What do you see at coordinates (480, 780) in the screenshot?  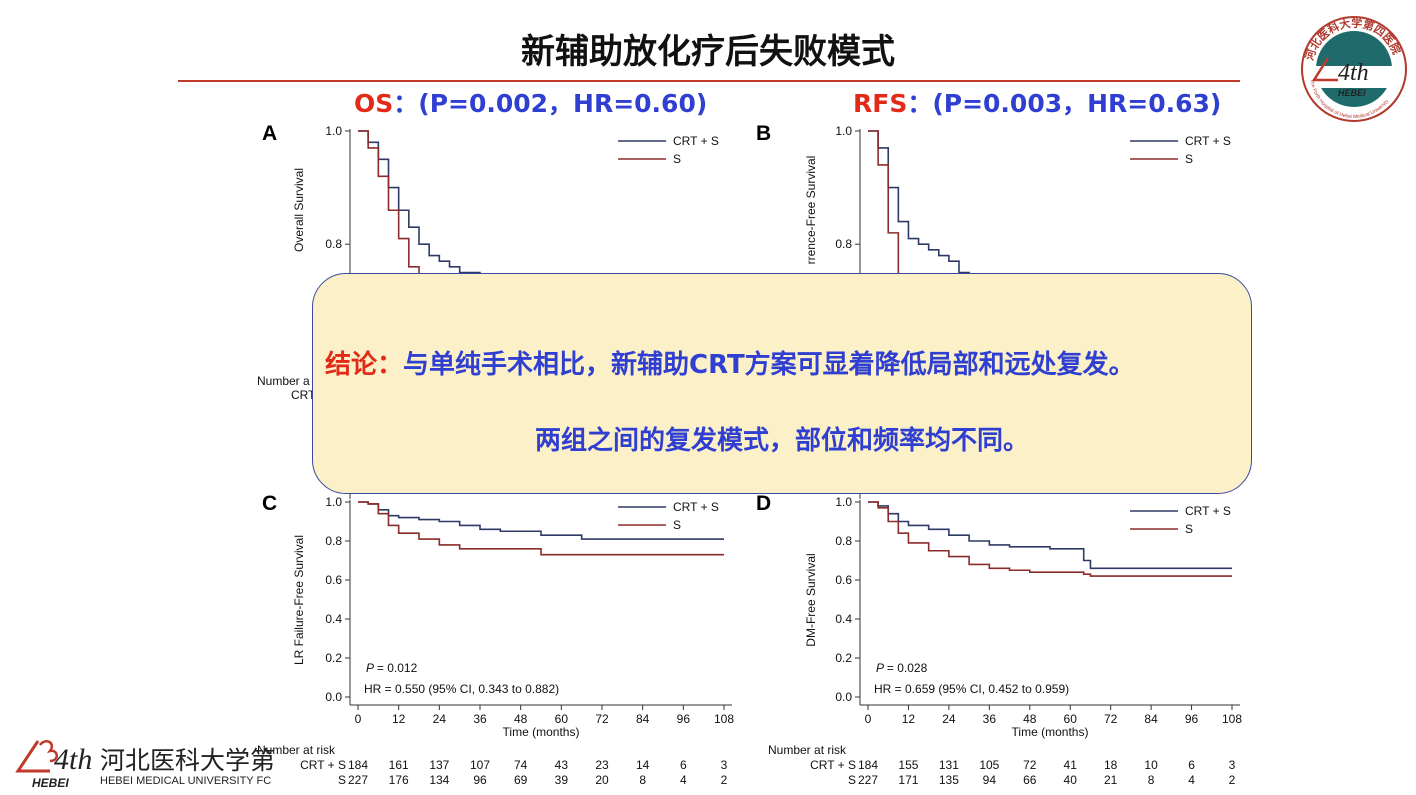 I see `risk-cell: 96` at bounding box center [480, 780].